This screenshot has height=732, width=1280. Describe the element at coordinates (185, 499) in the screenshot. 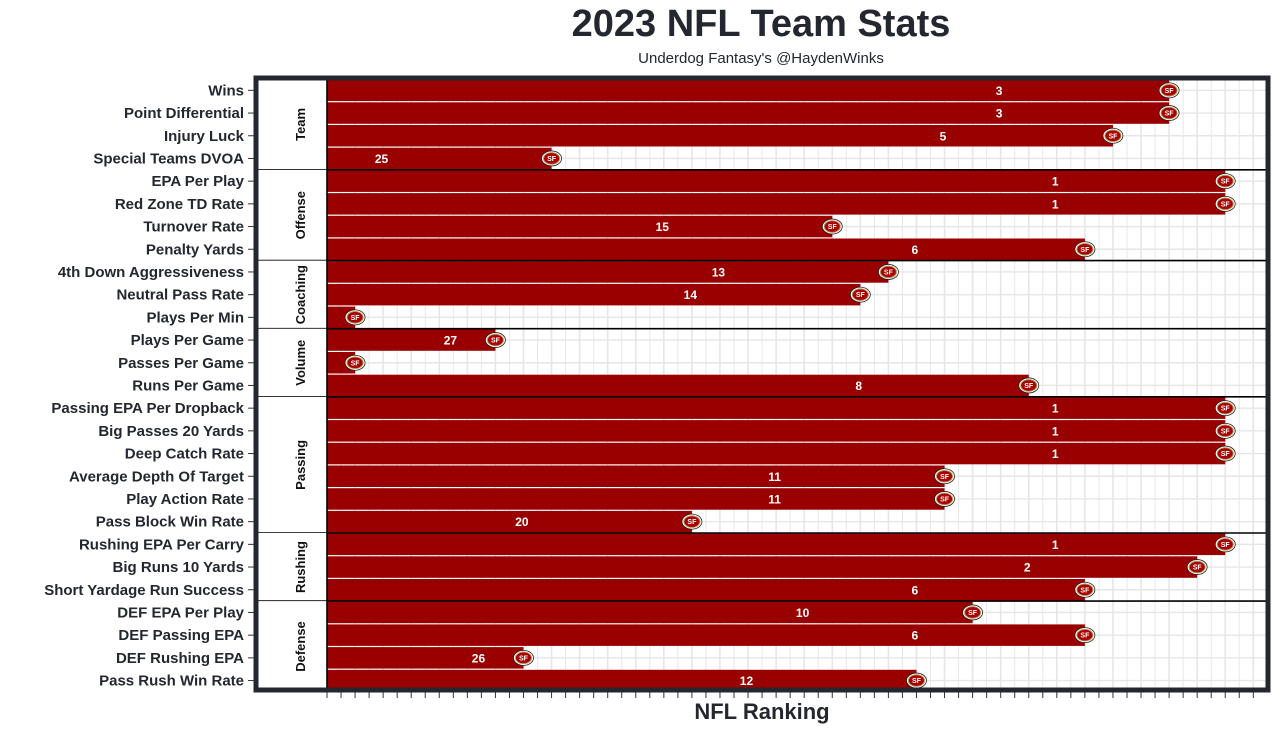

I see `row-label: Play Action Rate` at that location.